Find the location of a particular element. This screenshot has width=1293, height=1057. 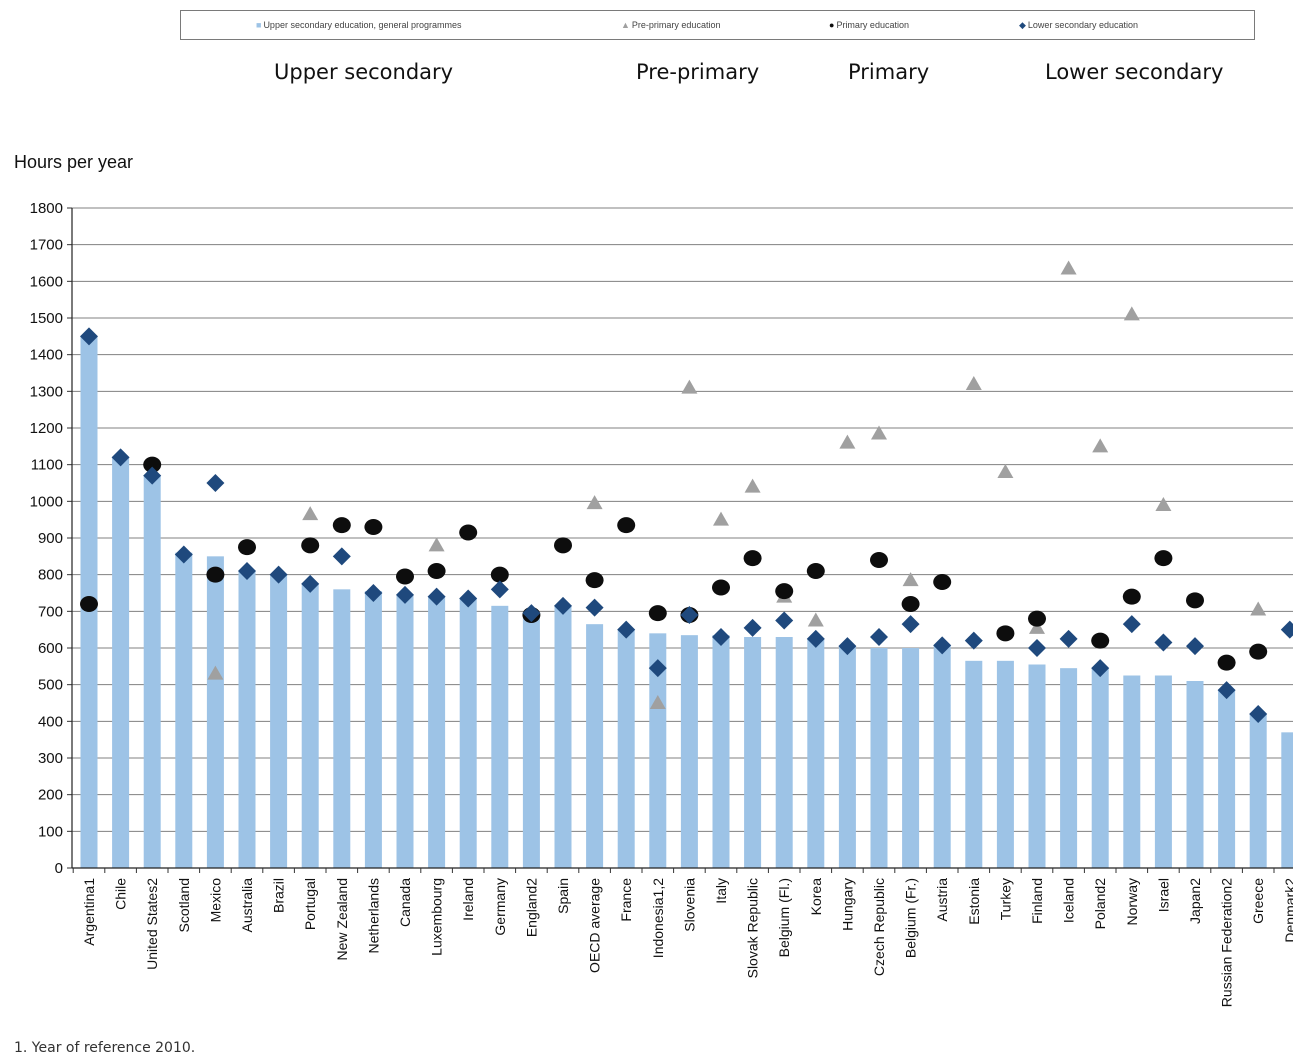

y-tick-label: 1500 is located at coordinates (46, 318).